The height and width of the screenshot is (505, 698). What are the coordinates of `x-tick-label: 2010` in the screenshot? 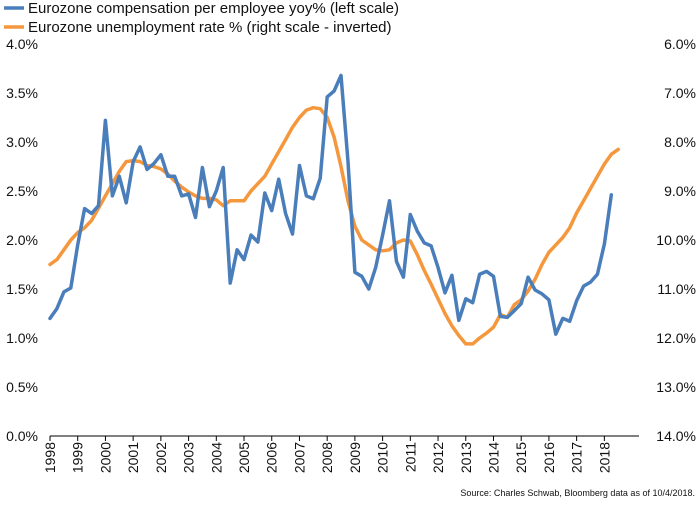 It's located at (383, 457).